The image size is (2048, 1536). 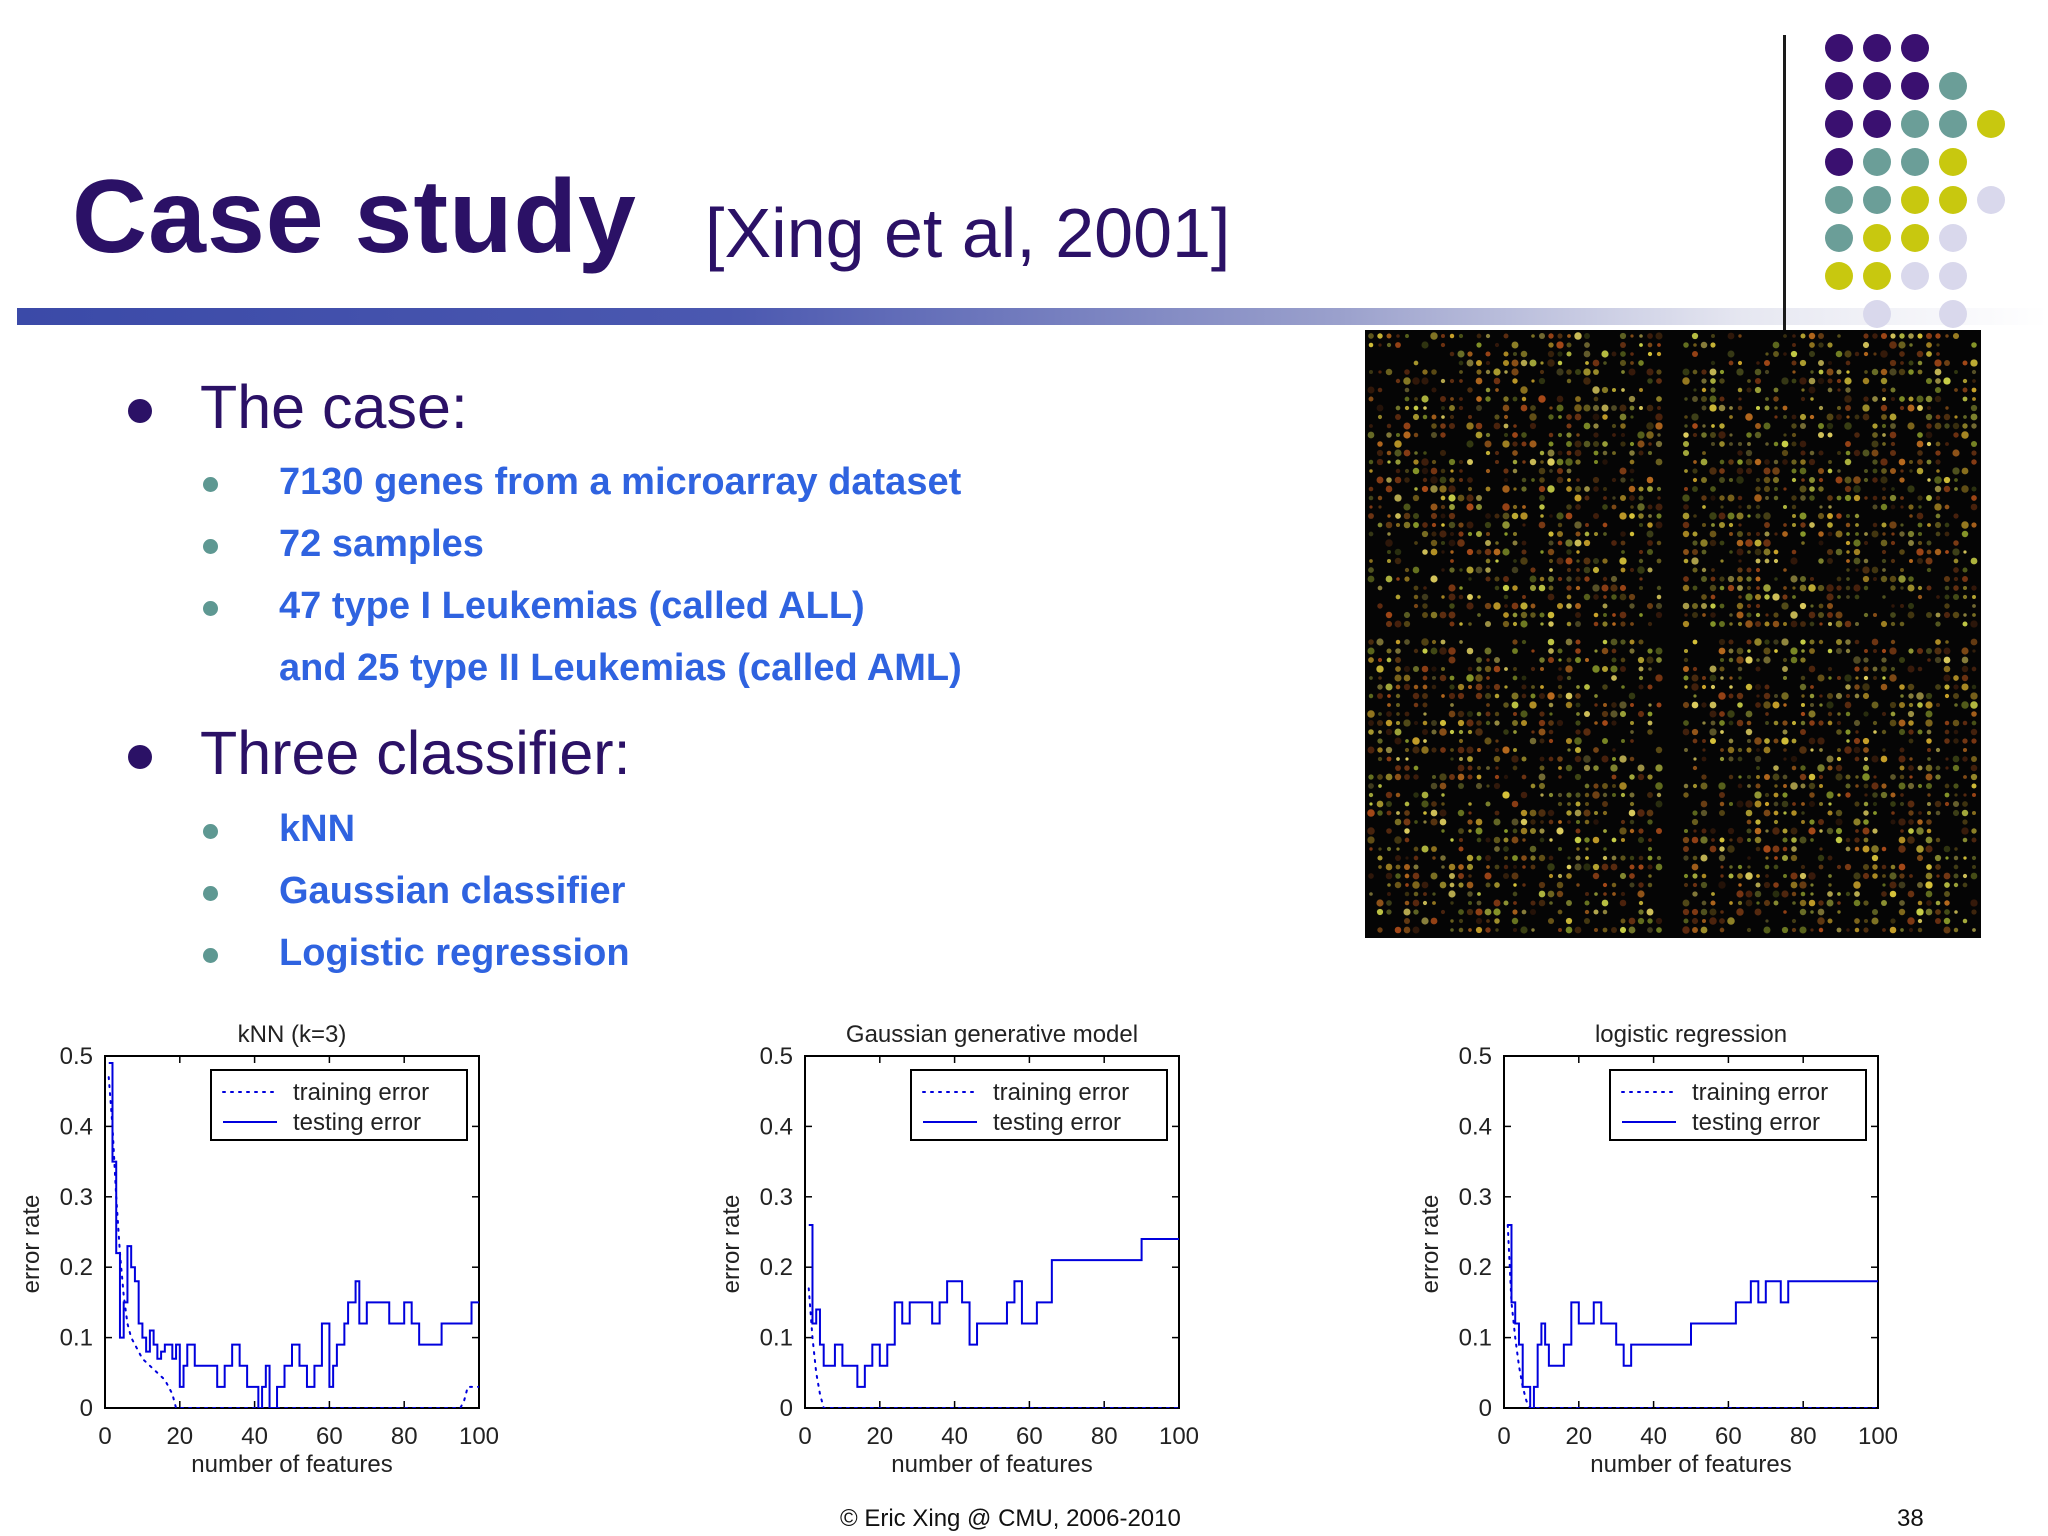 I want to click on series-line, so click(x=993, y=1305).